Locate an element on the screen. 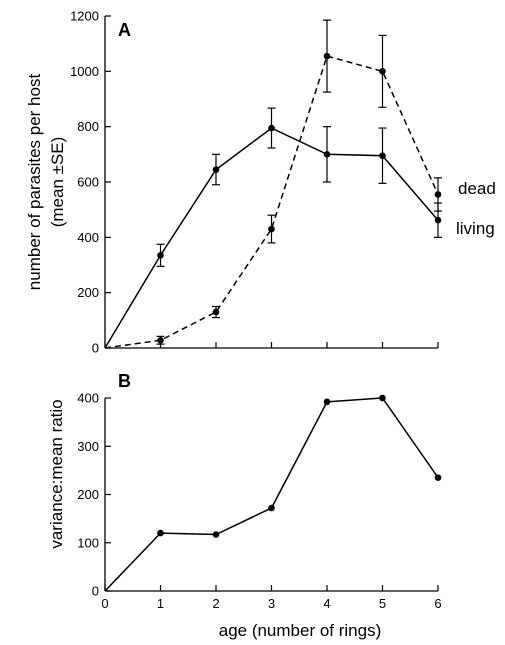 The width and height of the screenshot is (505, 645). panel-a-y-tick-label: 1200 is located at coordinates (84, 16).